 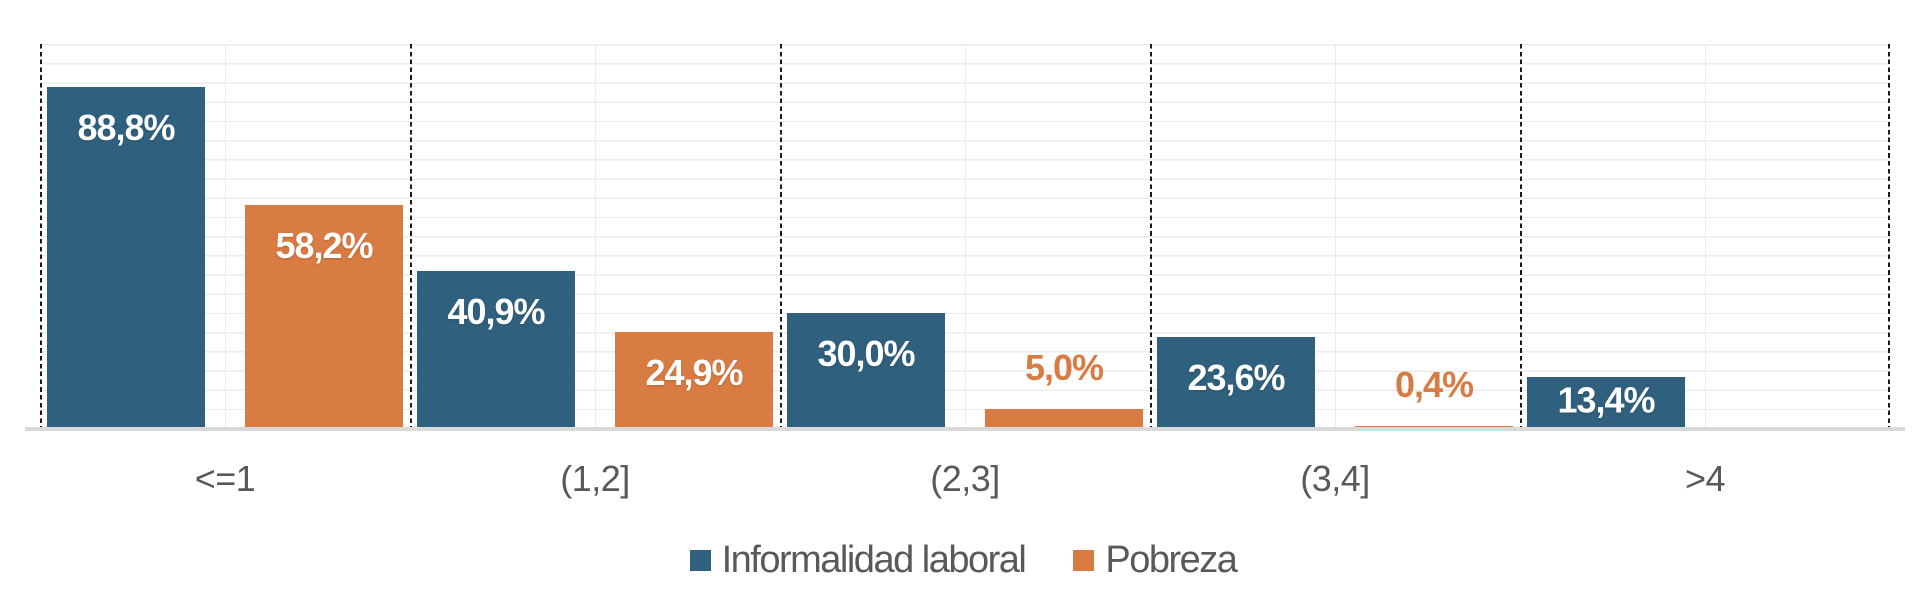 I want to click on bar-pobreza-2: 24,9%, so click(x=694, y=380).